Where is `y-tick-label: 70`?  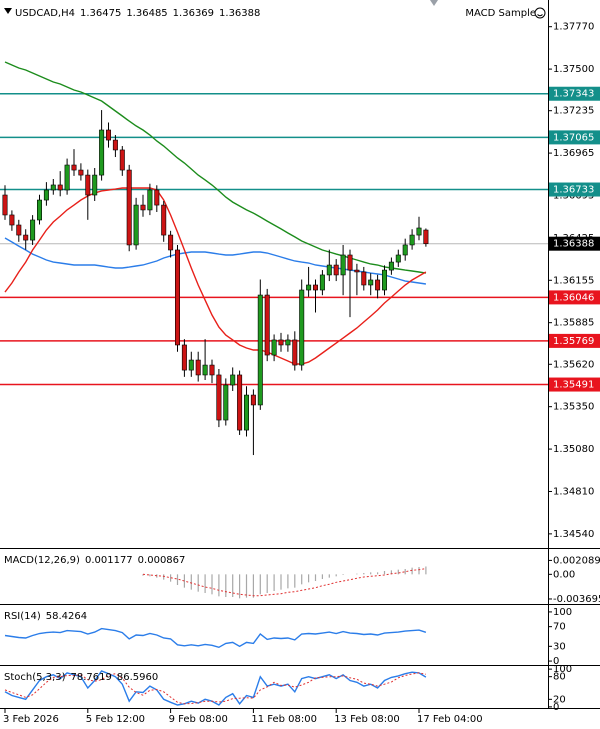
y-tick-label: 70 is located at coordinates (559, 627).